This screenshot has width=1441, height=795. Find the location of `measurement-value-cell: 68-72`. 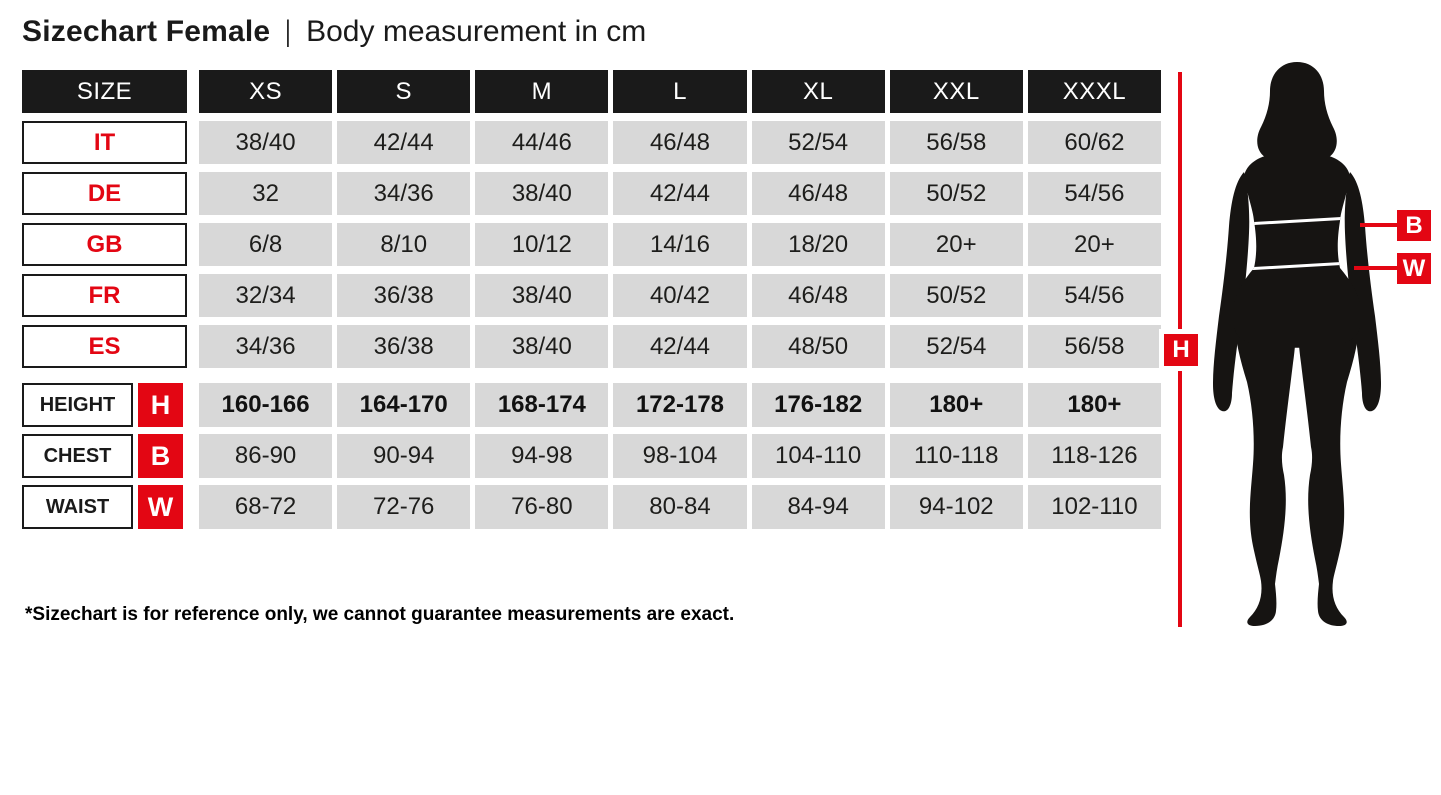

measurement-value-cell: 68-72 is located at coordinates (266, 507).